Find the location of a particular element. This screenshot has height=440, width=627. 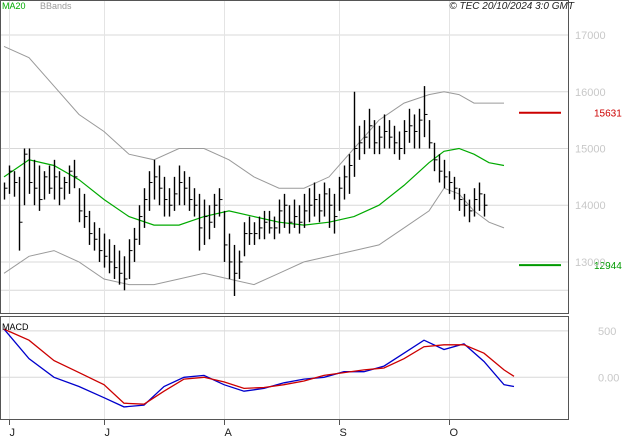

macd-label: MACD is located at coordinates (15, 327).